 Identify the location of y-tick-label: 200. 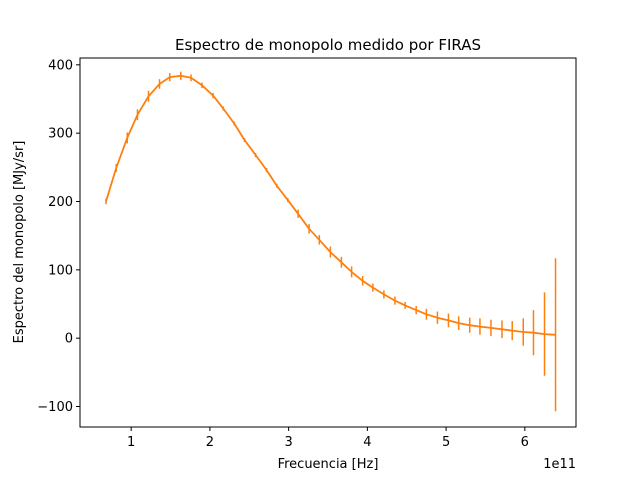
(60, 202).